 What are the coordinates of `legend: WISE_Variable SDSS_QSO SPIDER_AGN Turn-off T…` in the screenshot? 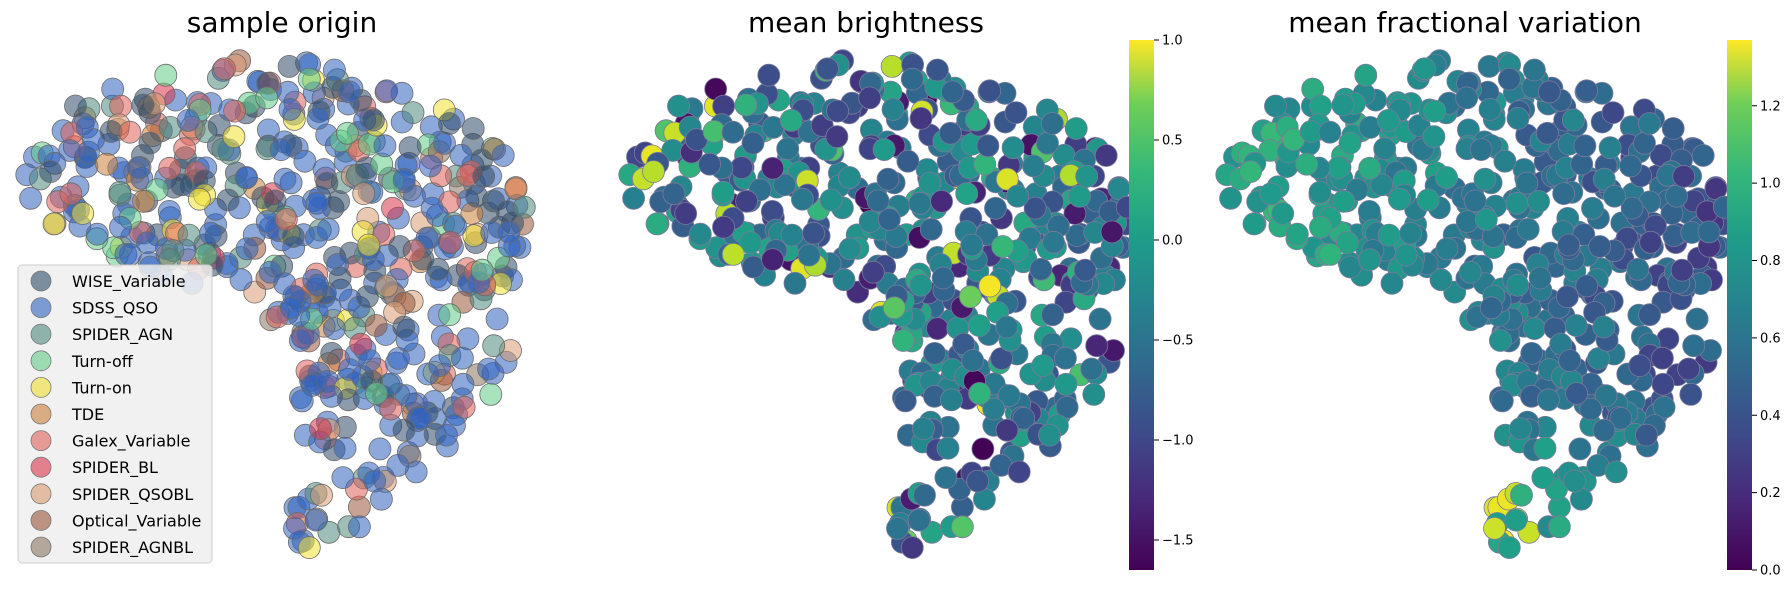 It's located at (115, 414).